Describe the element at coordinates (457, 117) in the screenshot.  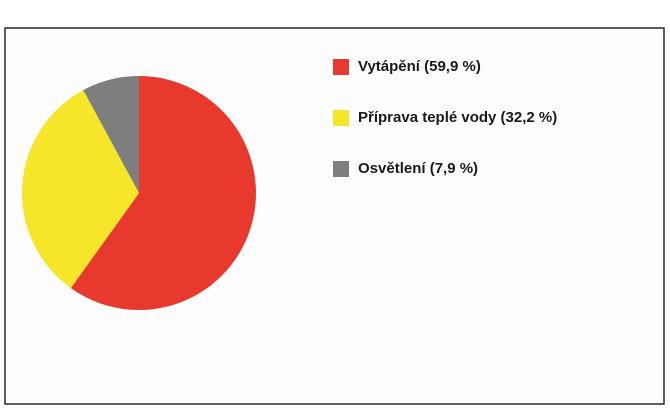
I see `legend-label: Příprava teplé vody (32,2 %)` at that location.